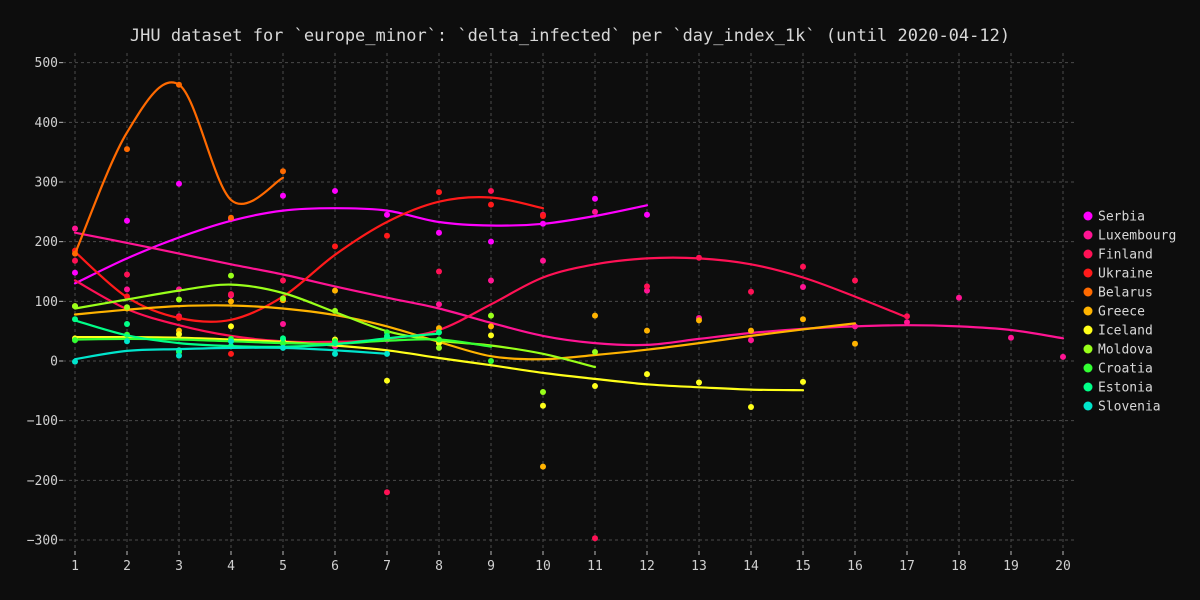 The image size is (1200, 600). Describe the element at coordinates (439, 363) in the screenshot. I see `trend-line-iceland` at that location.